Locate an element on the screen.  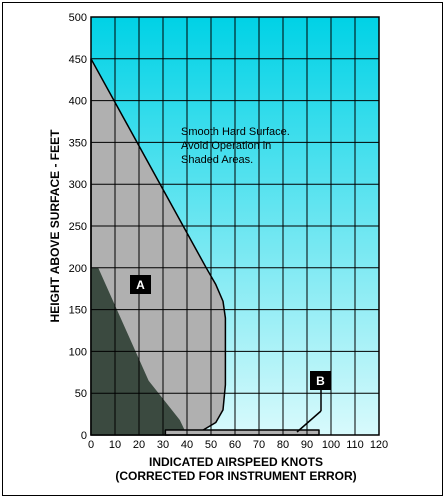
x-tick-label: 30 is located at coordinates (163, 445).